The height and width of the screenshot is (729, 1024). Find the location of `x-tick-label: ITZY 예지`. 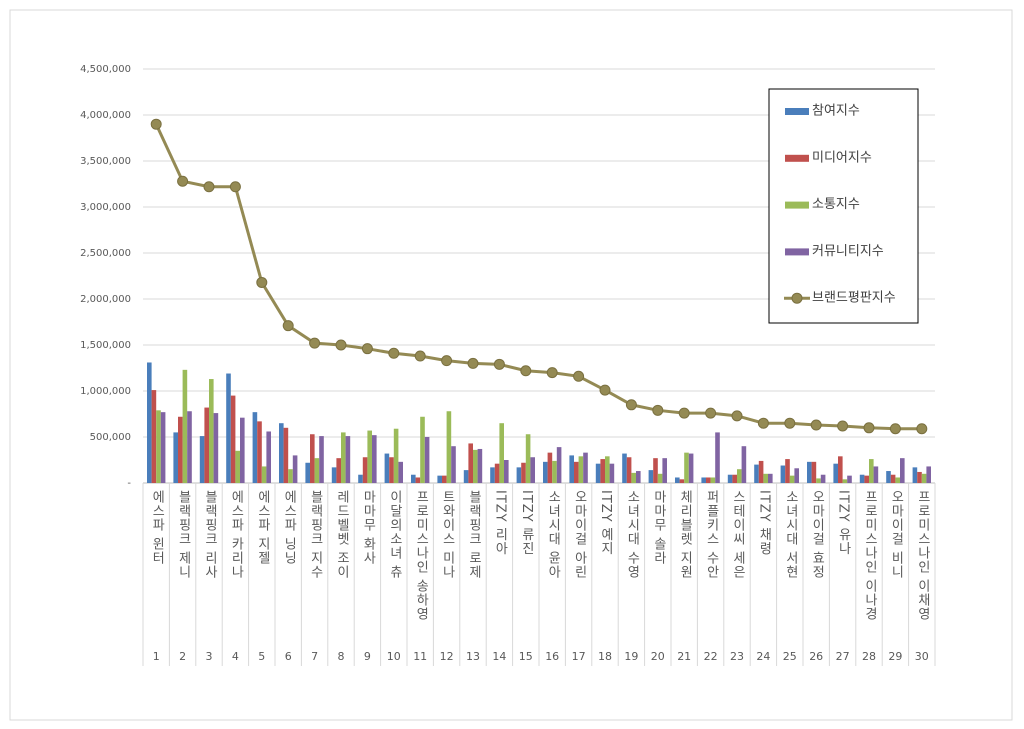

x-tick-label: ITZY 예지 is located at coordinates (605, 523).